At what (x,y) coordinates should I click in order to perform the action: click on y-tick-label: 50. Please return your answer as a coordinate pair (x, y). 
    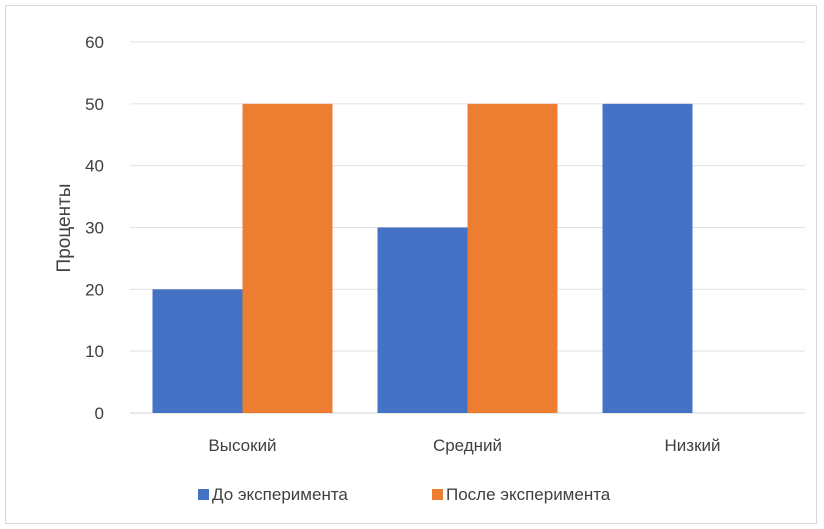
    Looking at the image, I should click on (94, 104).